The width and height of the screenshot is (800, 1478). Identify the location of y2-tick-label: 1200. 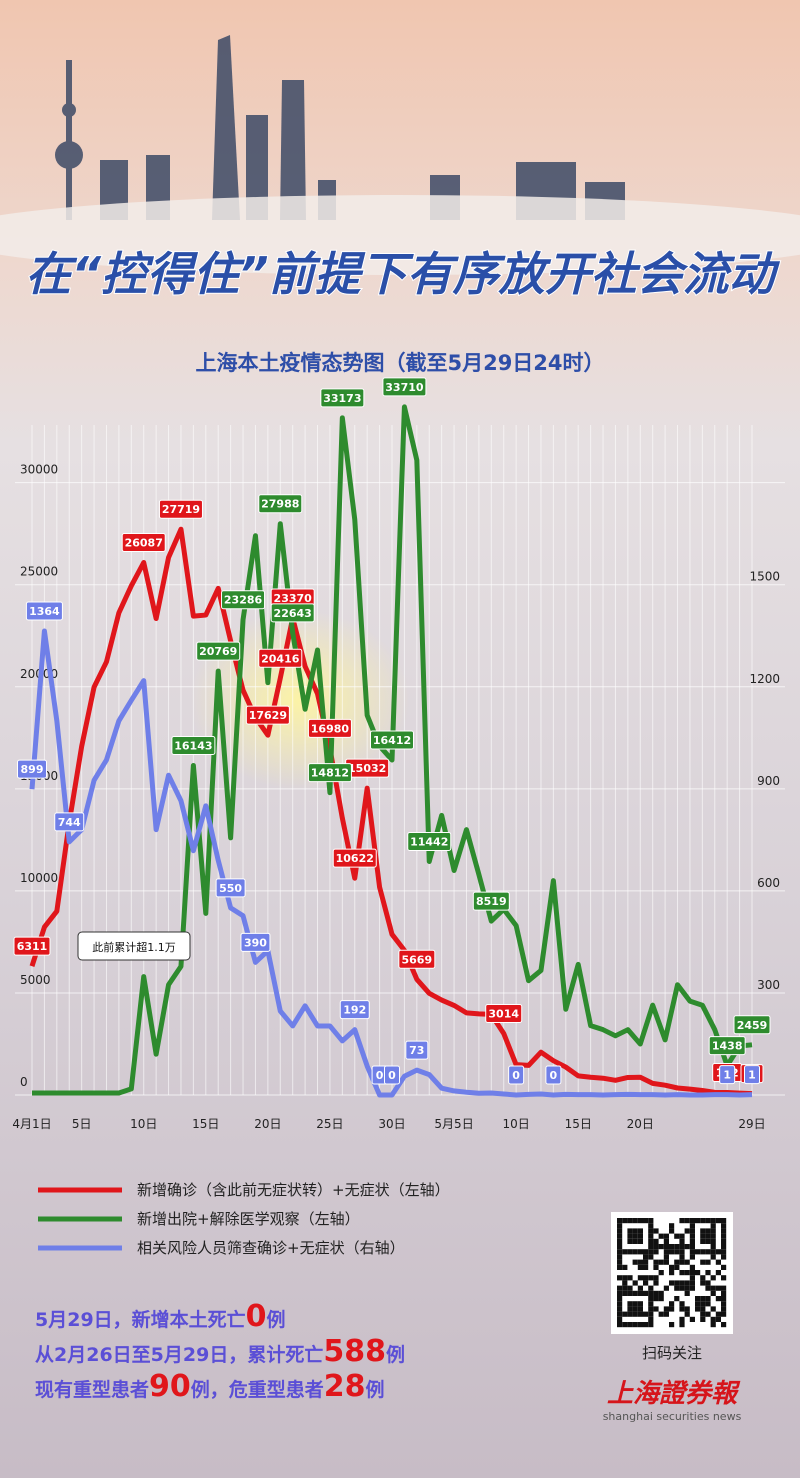
(764, 679).